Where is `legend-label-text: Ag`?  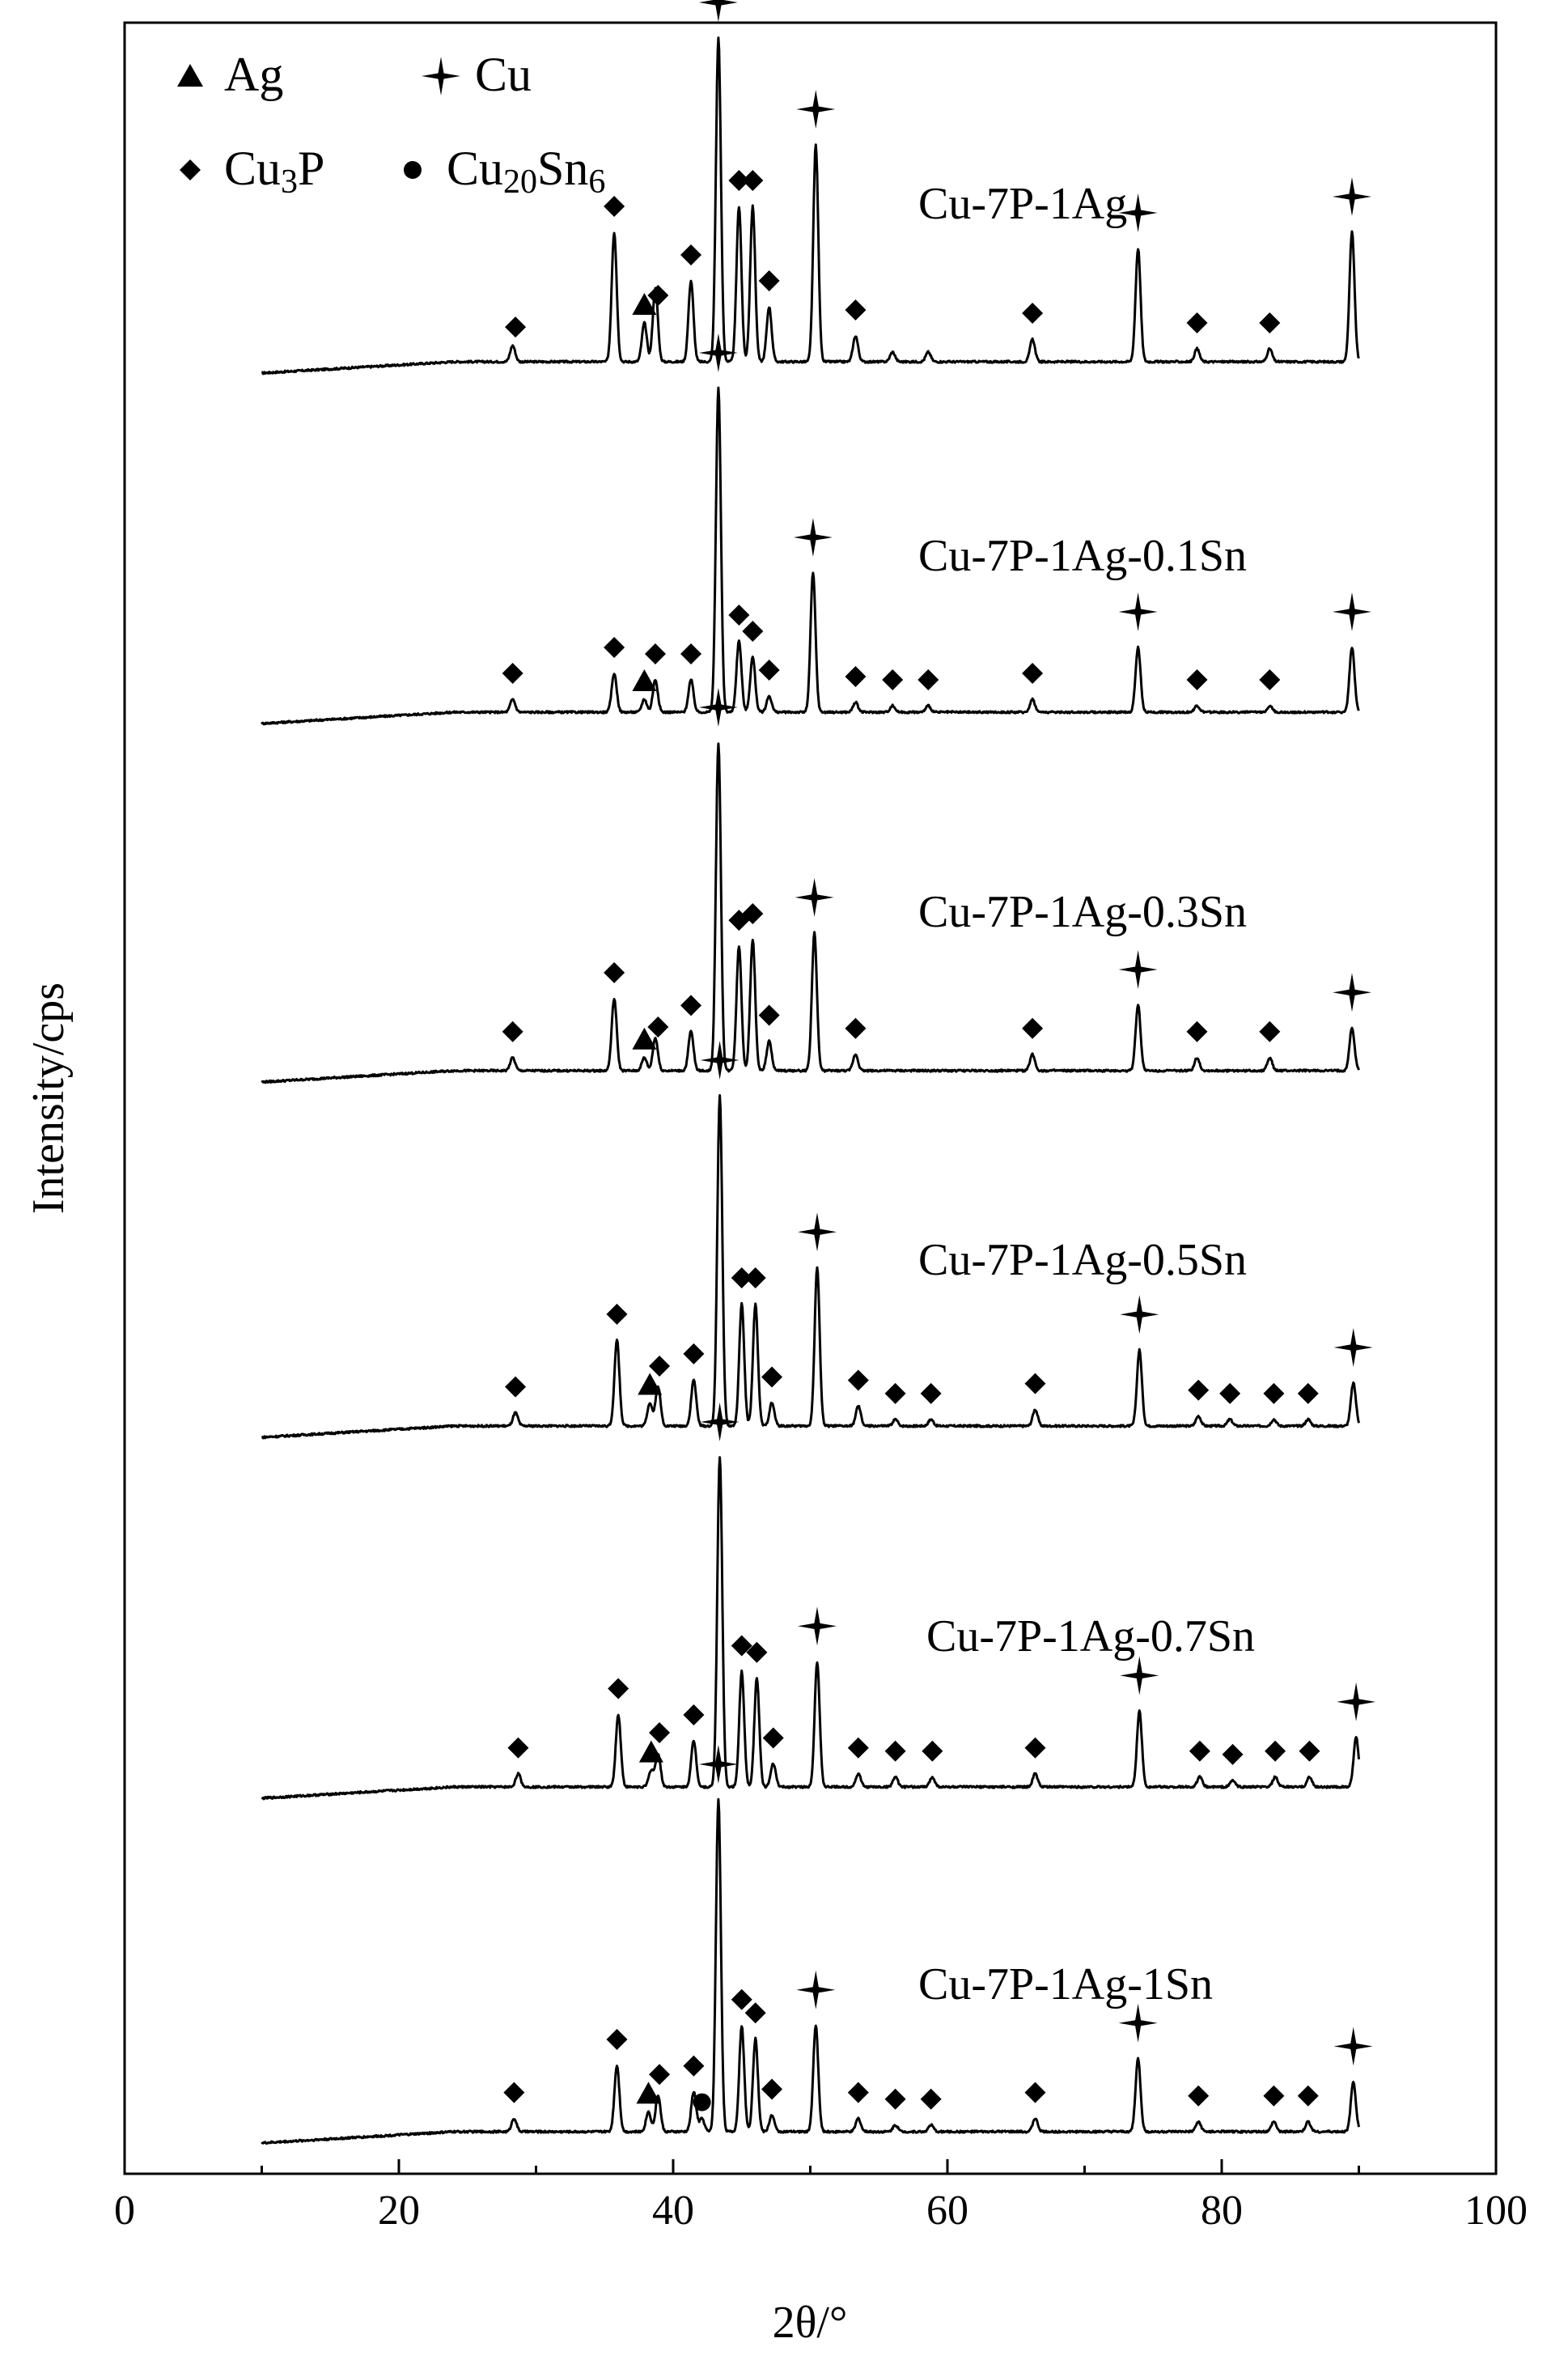 legend-label-text: Ag is located at coordinates (254, 75).